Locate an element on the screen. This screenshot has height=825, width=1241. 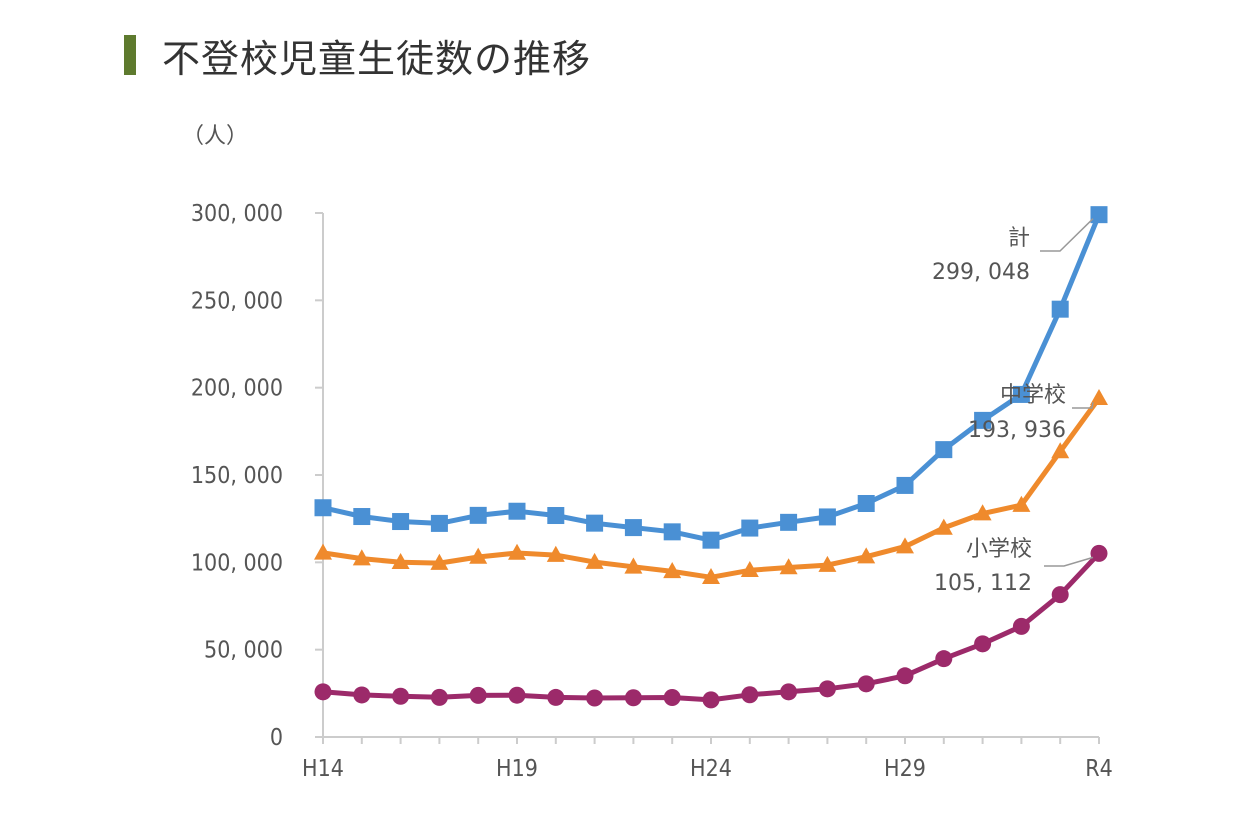
y-tick-label: 50, 000 is located at coordinates (243, 651).